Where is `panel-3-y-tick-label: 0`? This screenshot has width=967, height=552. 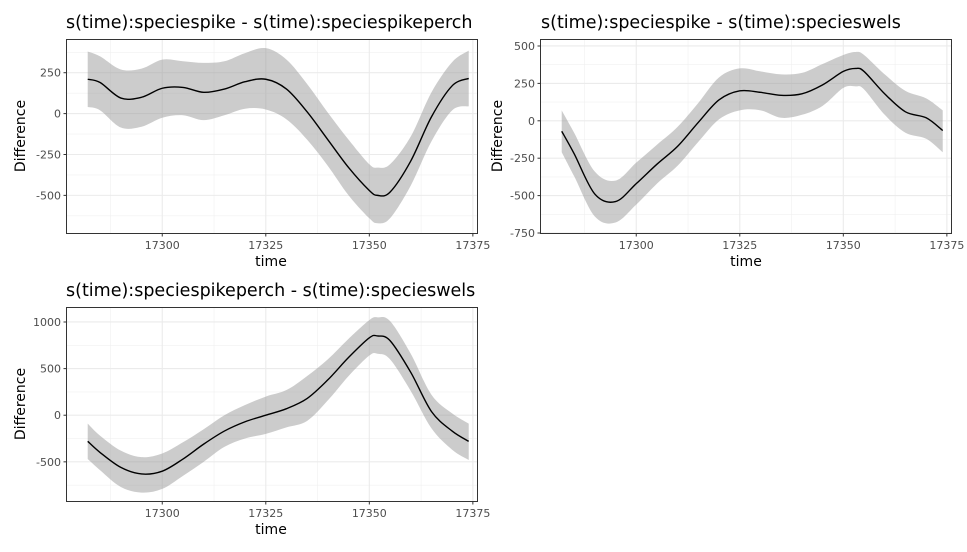 panel-3-y-tick-label: 0 is located at coordinates (57, 415).